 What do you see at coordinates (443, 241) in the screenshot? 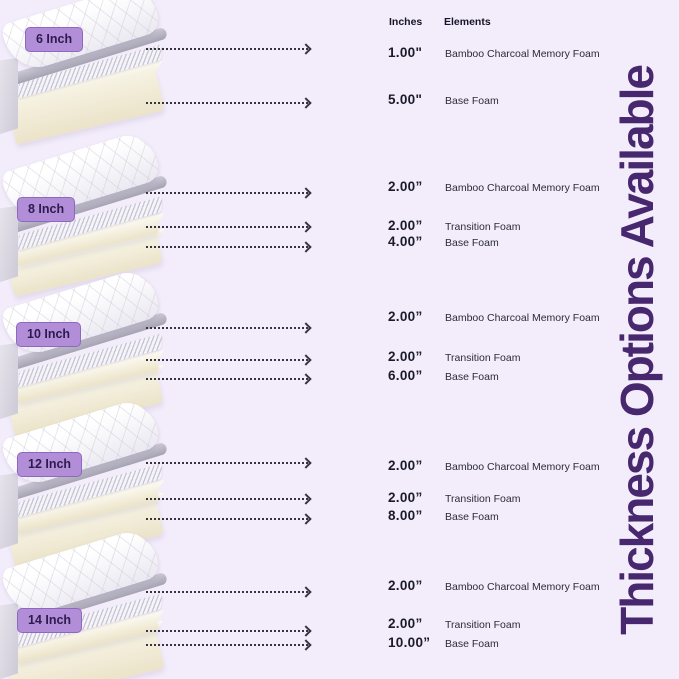
I see `spec-row: 4.00” Base Foam` at bounding box center [443, 241].